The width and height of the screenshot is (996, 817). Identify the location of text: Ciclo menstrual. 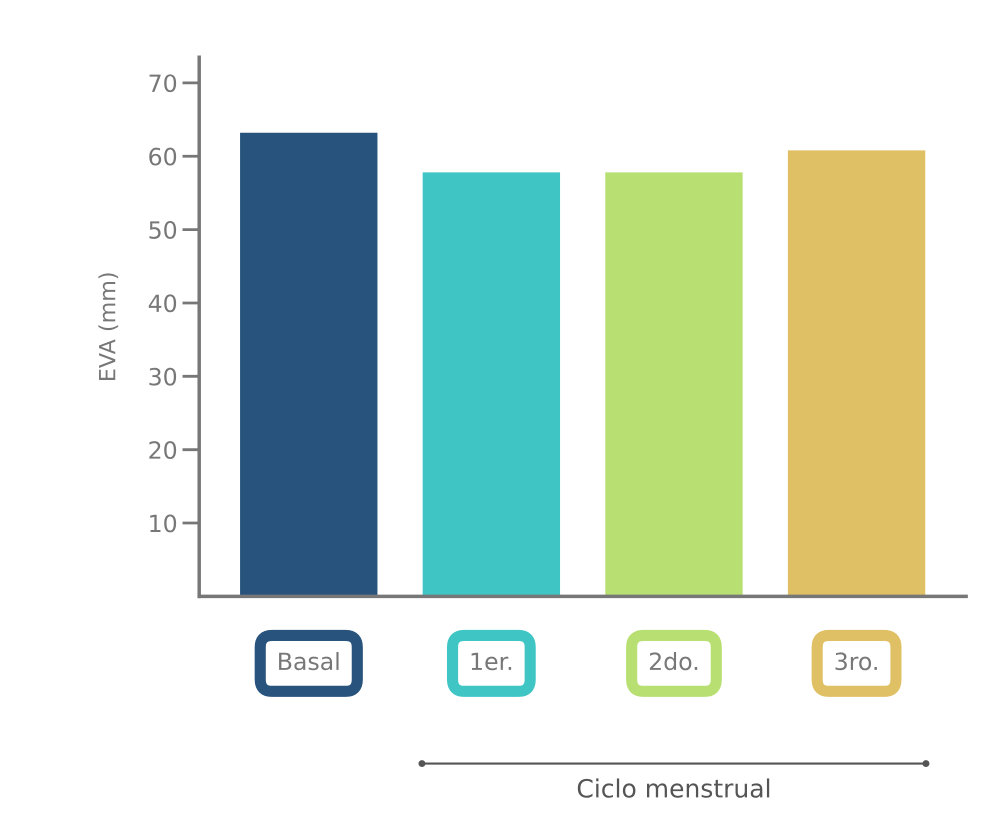
(674, 788).